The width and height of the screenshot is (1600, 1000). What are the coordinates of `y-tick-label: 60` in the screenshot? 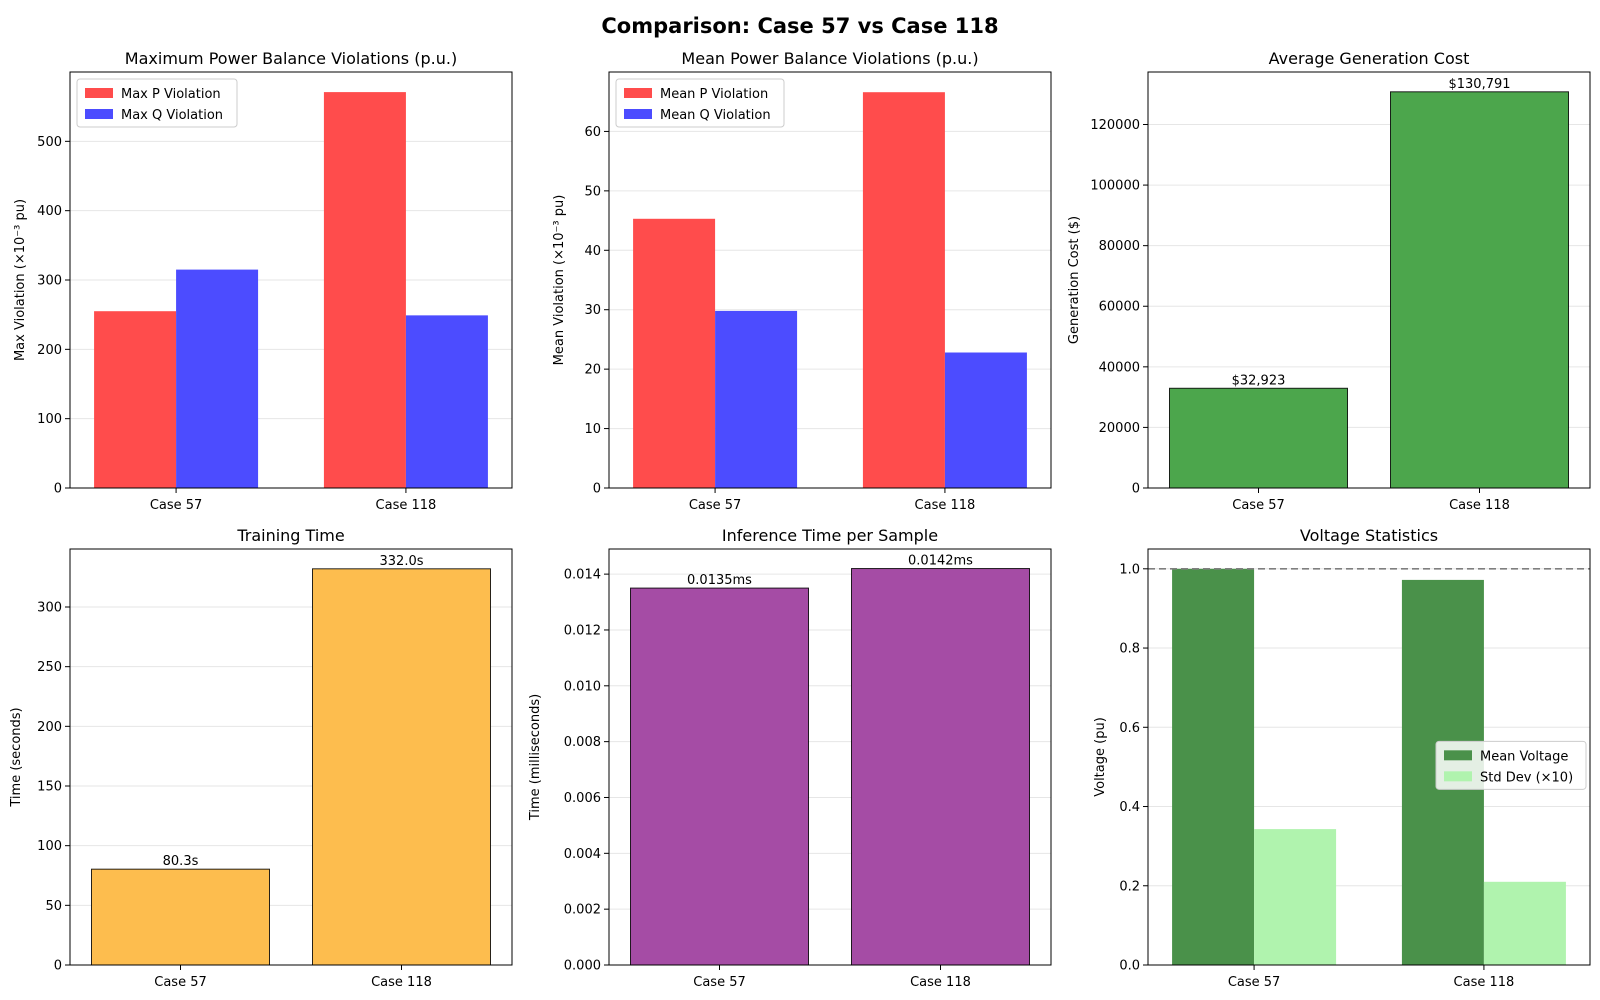 It's located at (592, 132).